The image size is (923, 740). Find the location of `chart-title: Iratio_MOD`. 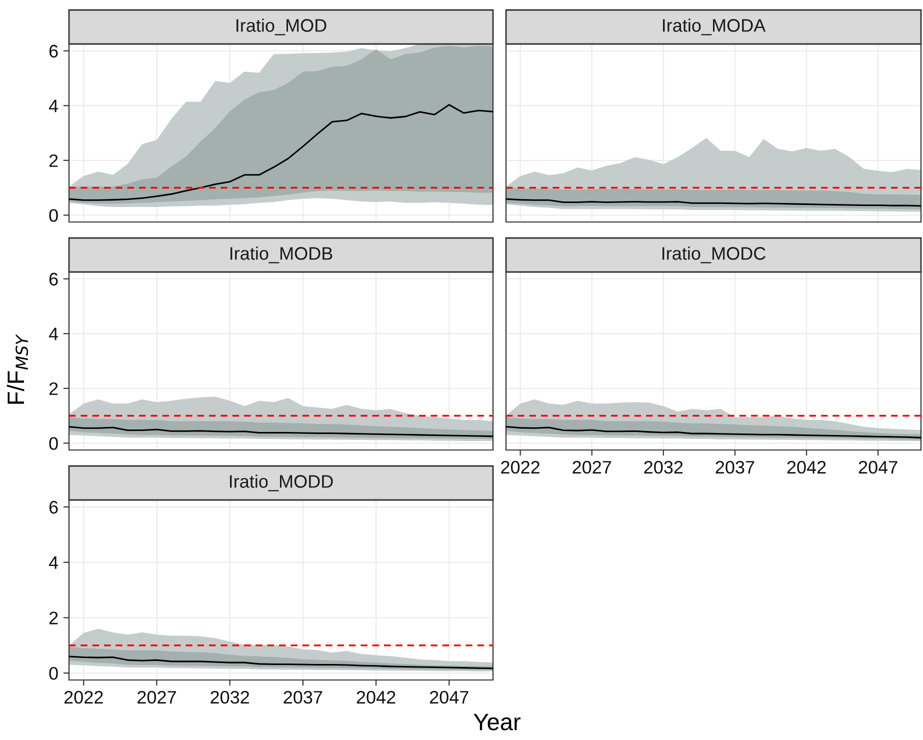

chart-title: Iratio_MOD is located at coordinates (281, 27).